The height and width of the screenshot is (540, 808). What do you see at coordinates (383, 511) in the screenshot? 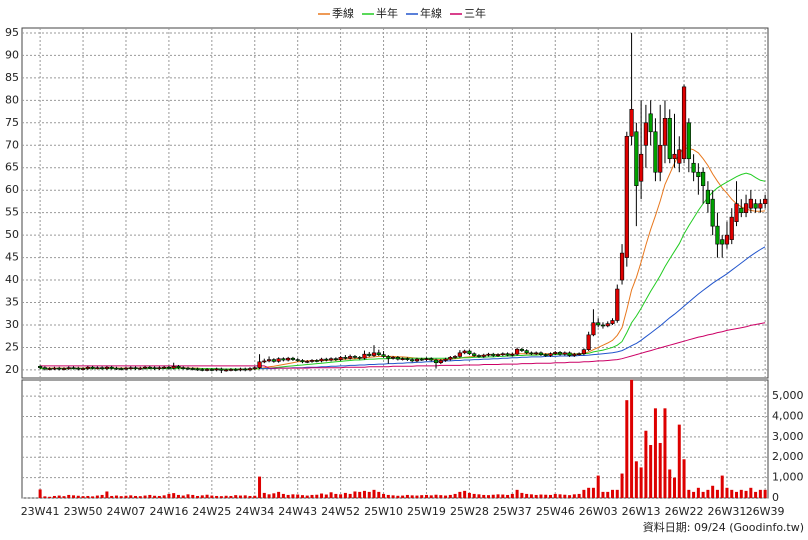
I see `x-tick-label: 25W10` at bounding box center [383, 511].